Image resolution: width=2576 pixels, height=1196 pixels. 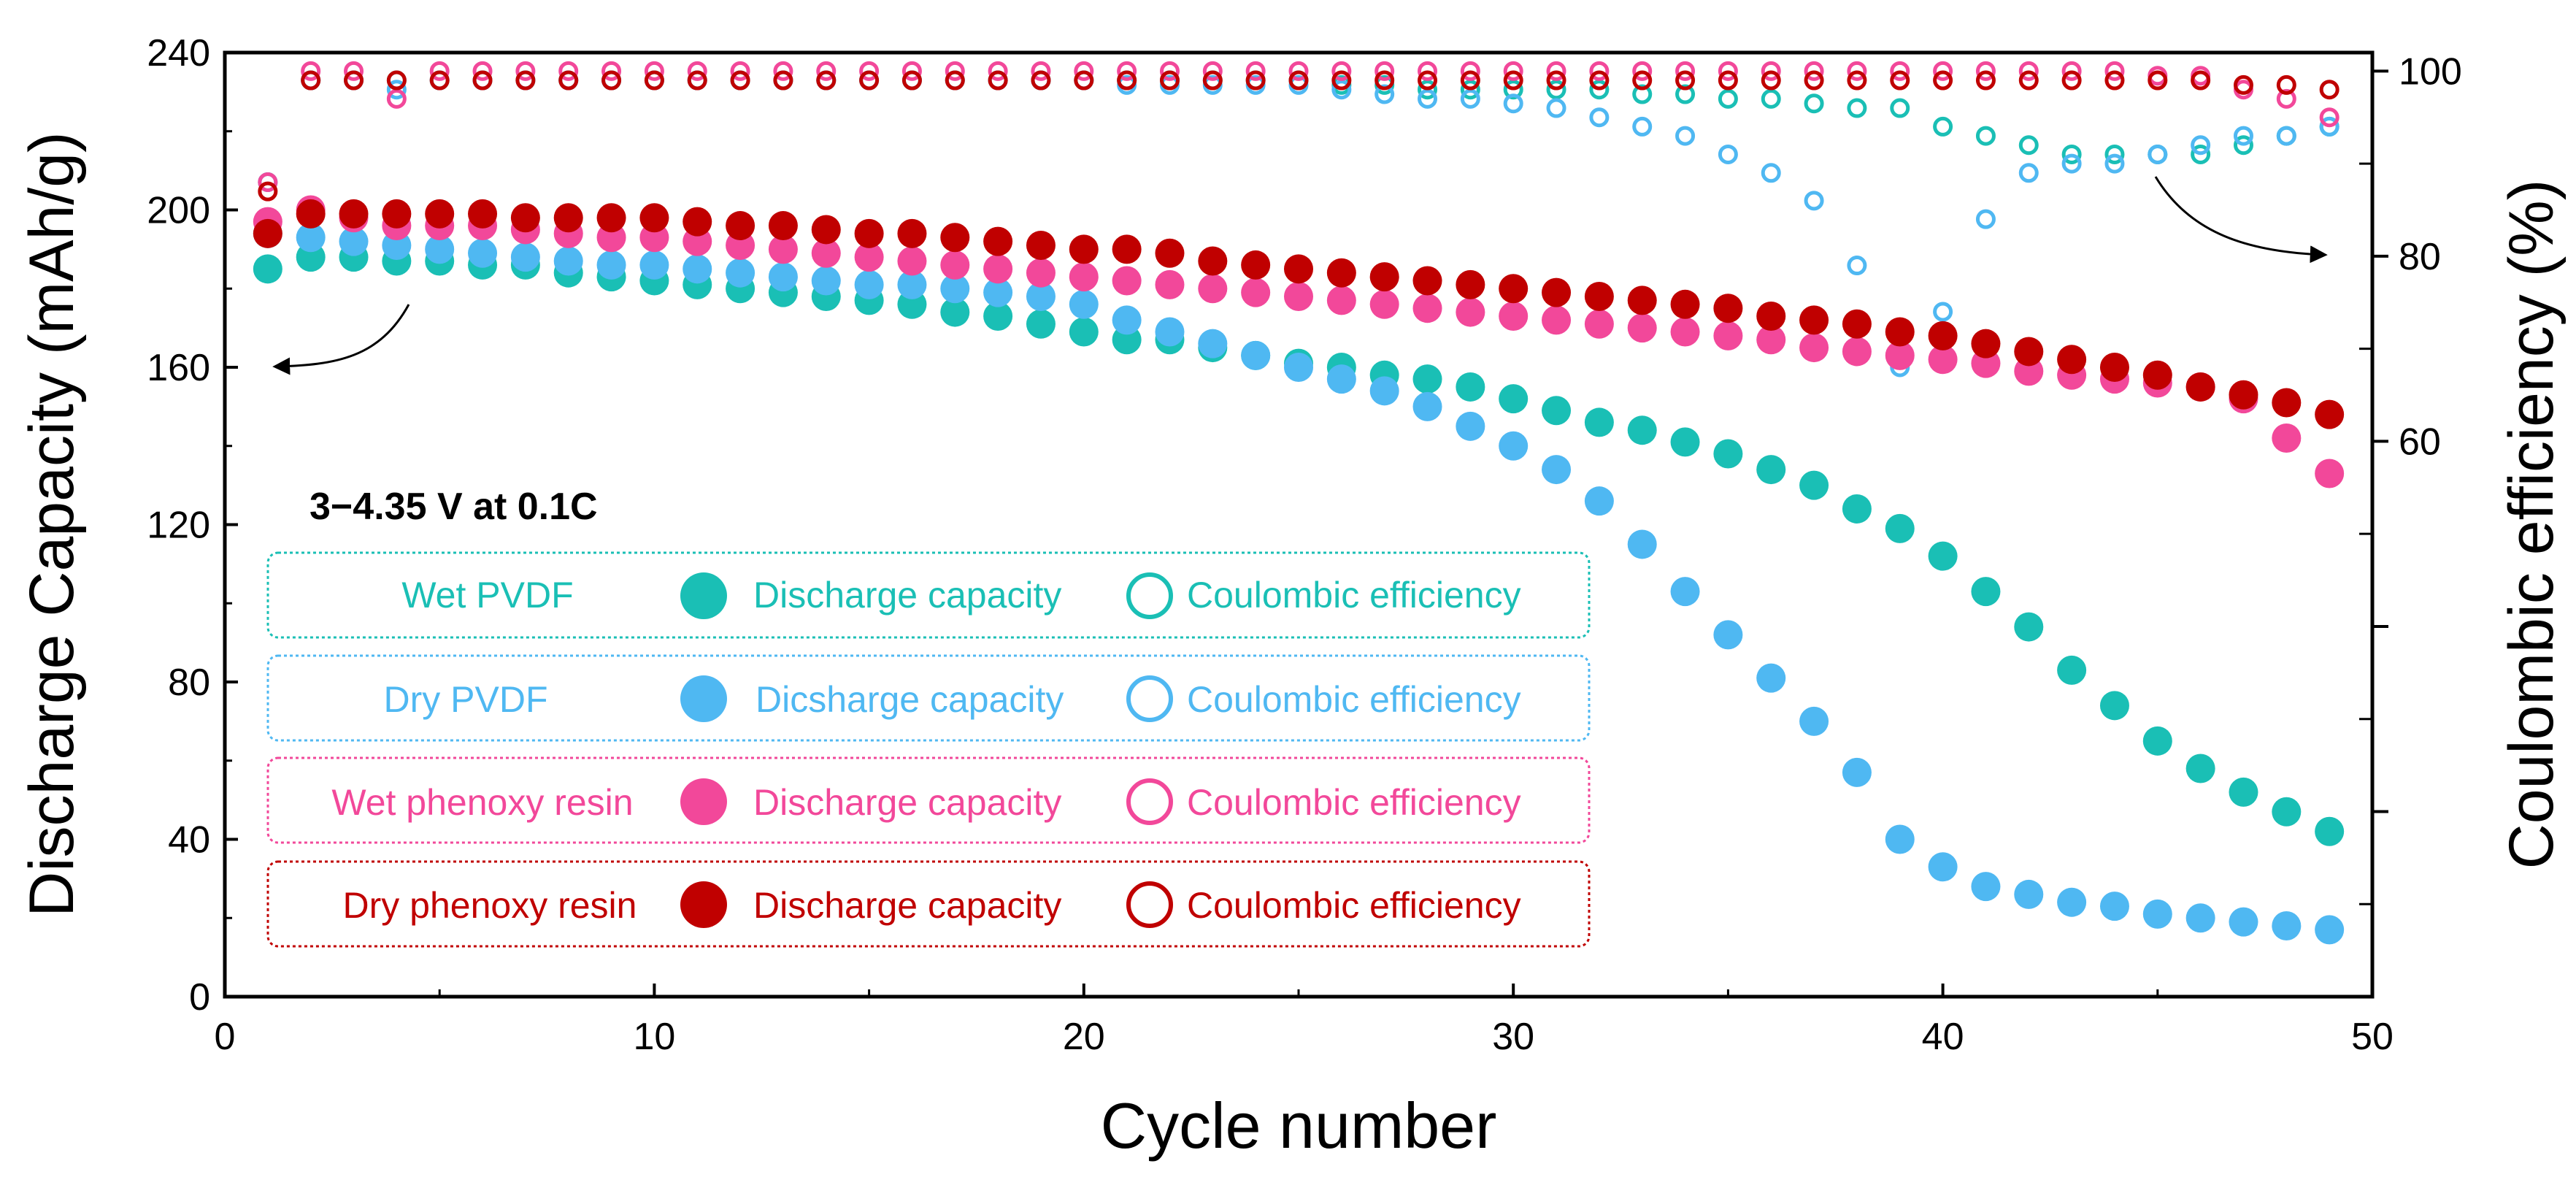 What do you see at coordinates (189, 841) in the screenshot?
I see `y-left-tick-label-40: 40` at bounding box center [189, 841].